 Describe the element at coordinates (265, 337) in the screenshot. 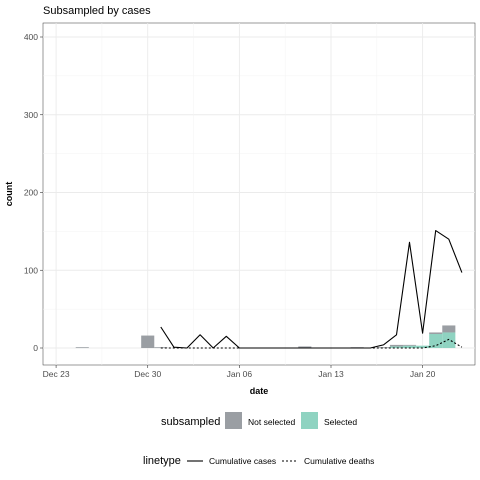

I see `bar-series` at that location.